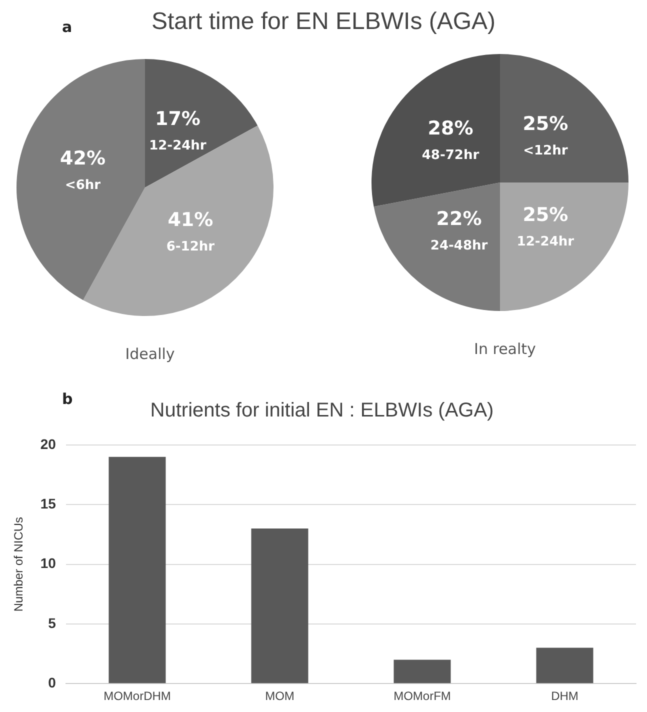 This screenshot has height=712, width=647. I want to click on data-label: 42%, so click(83, 158).